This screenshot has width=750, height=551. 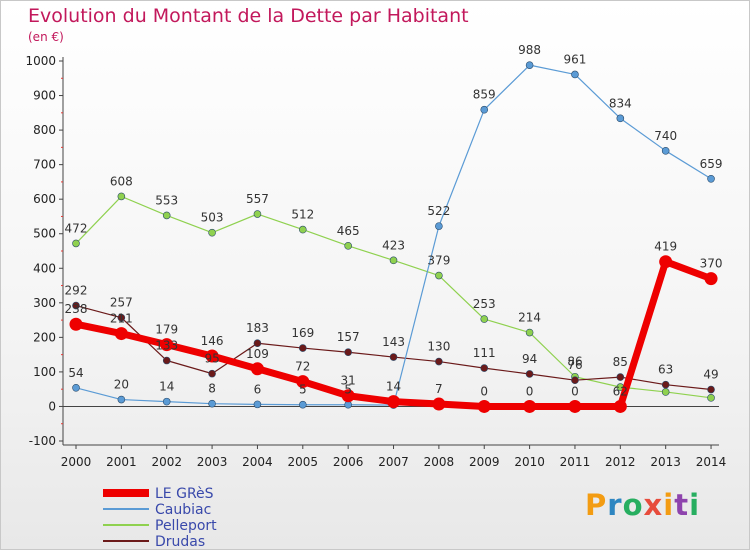 I want to click on data-label: 512, so click(x=302, y=215).